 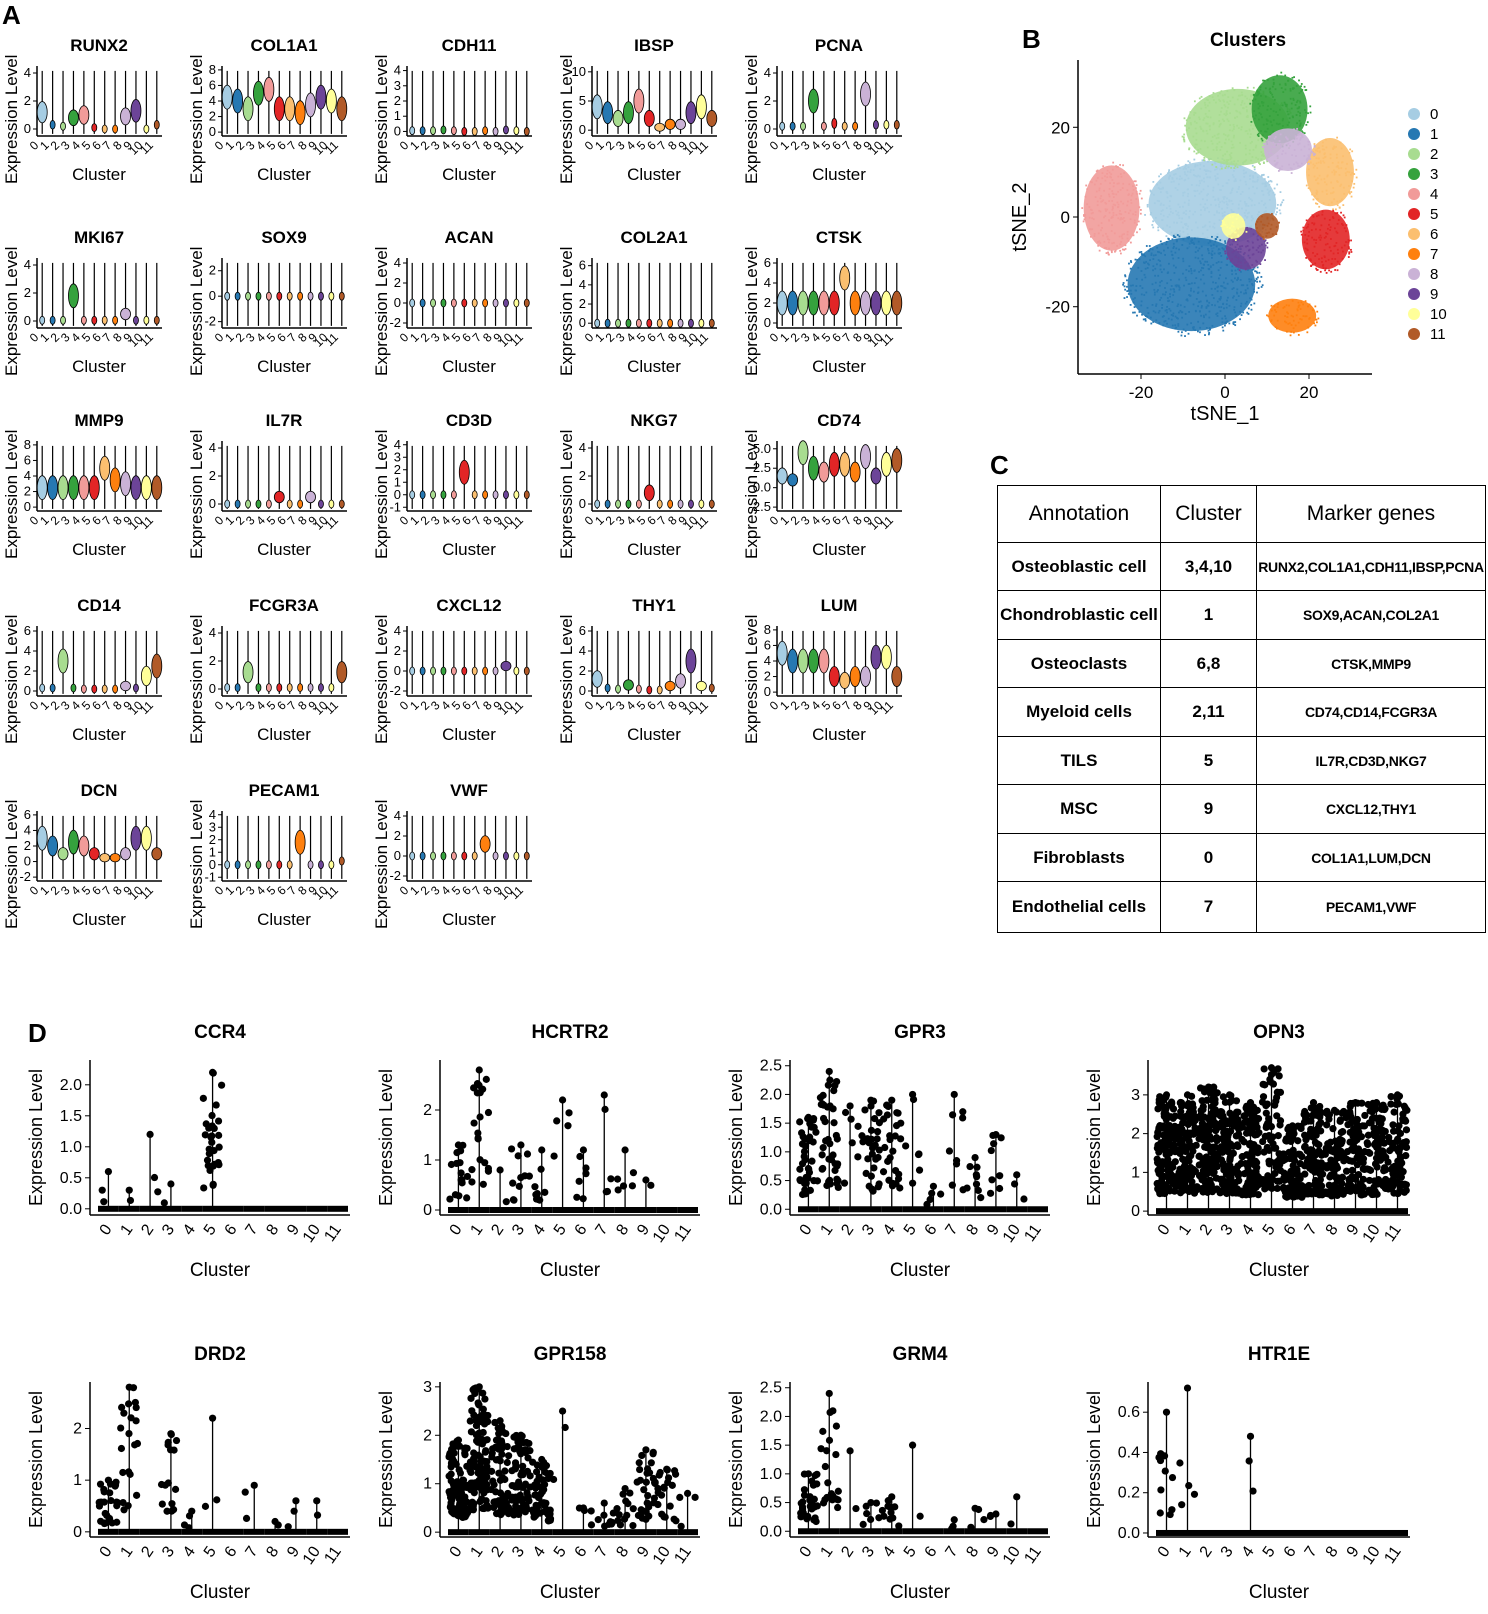 I want to click on gene-title: FCGR3A, so click(x=284, y=605).